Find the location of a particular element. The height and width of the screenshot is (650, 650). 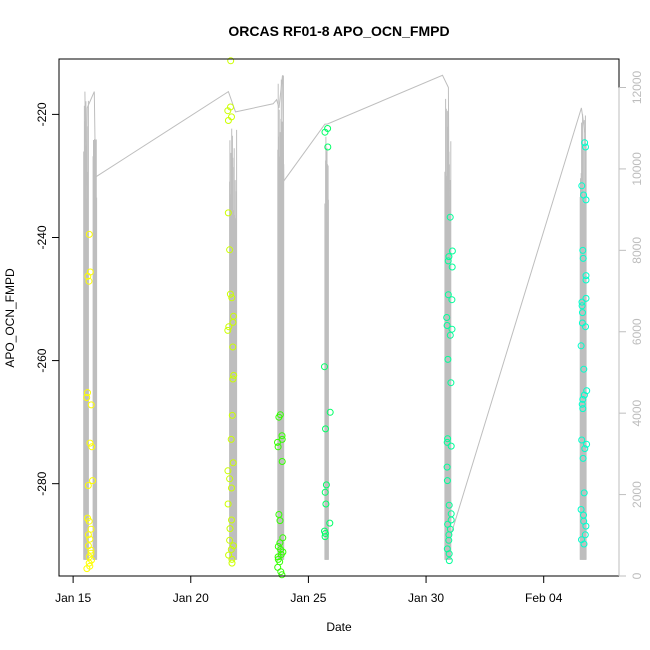

x-tick-label: Jan 15 is located at coordinates (73, 598).